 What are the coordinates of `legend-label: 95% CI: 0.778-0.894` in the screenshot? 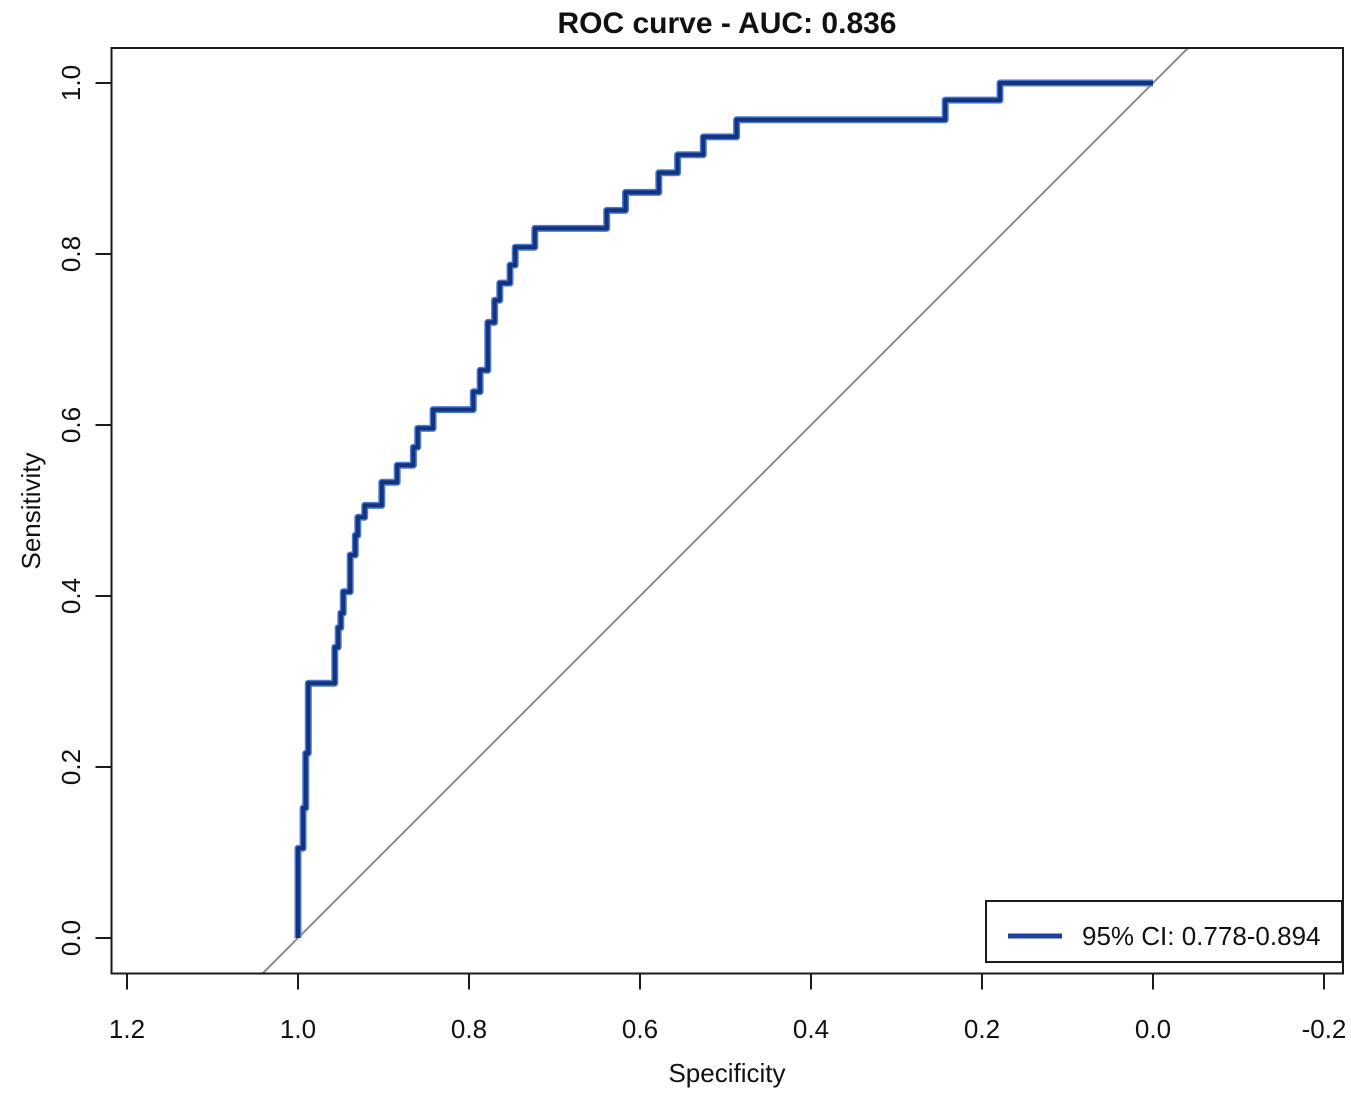 It's located at (1201, 936).